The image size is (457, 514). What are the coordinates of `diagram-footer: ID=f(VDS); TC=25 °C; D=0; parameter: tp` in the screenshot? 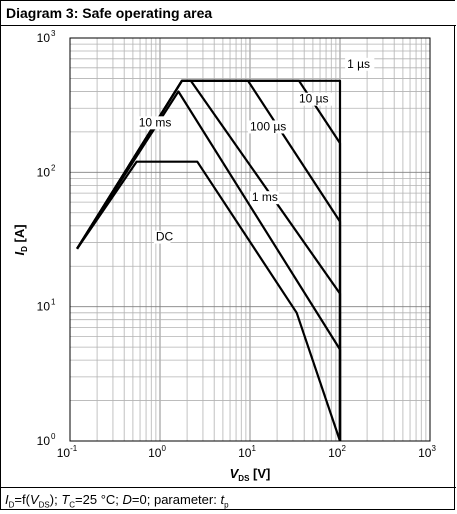 It's located at (228, 499).